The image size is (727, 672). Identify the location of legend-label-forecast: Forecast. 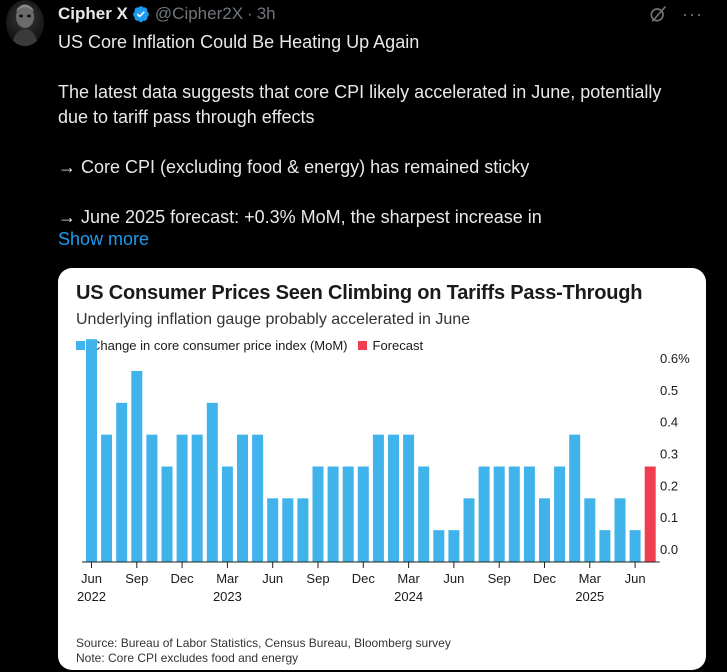
(398, 345).